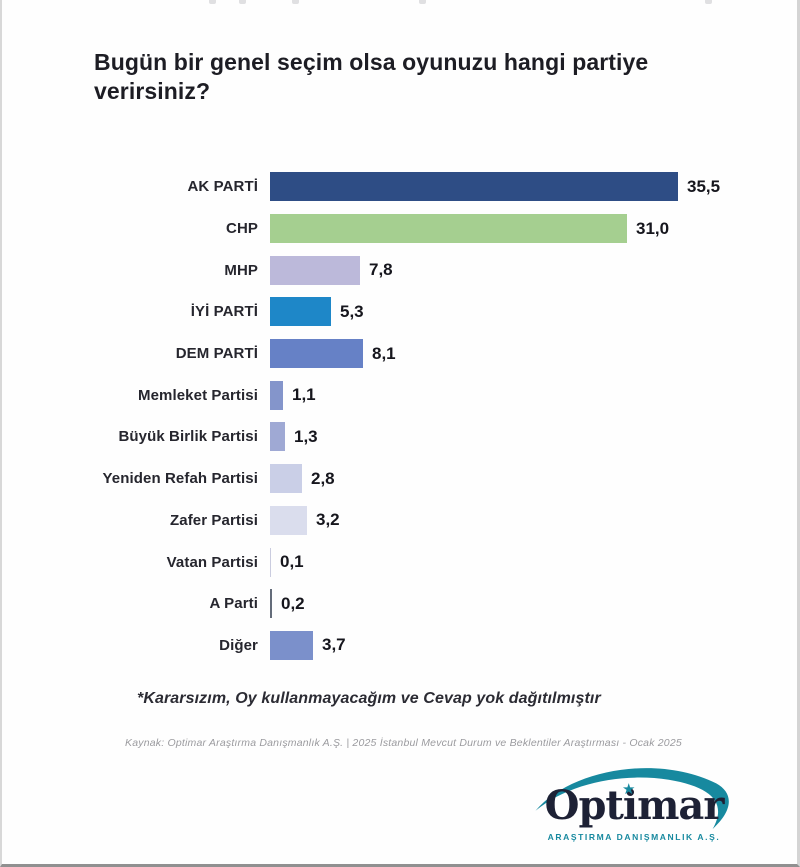 This screenshot has width=800, height=867. Describe the element at coordinates (323, 478) in the screenshot. I see `value-label: 2,8` at that location.